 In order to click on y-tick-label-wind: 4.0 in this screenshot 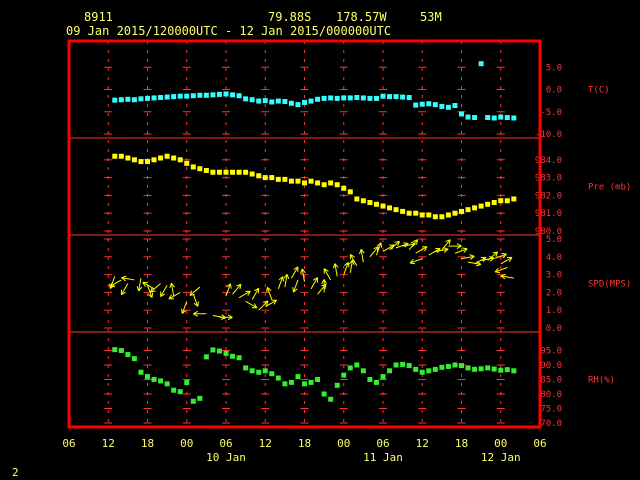, I will do `click(554, 258)`.